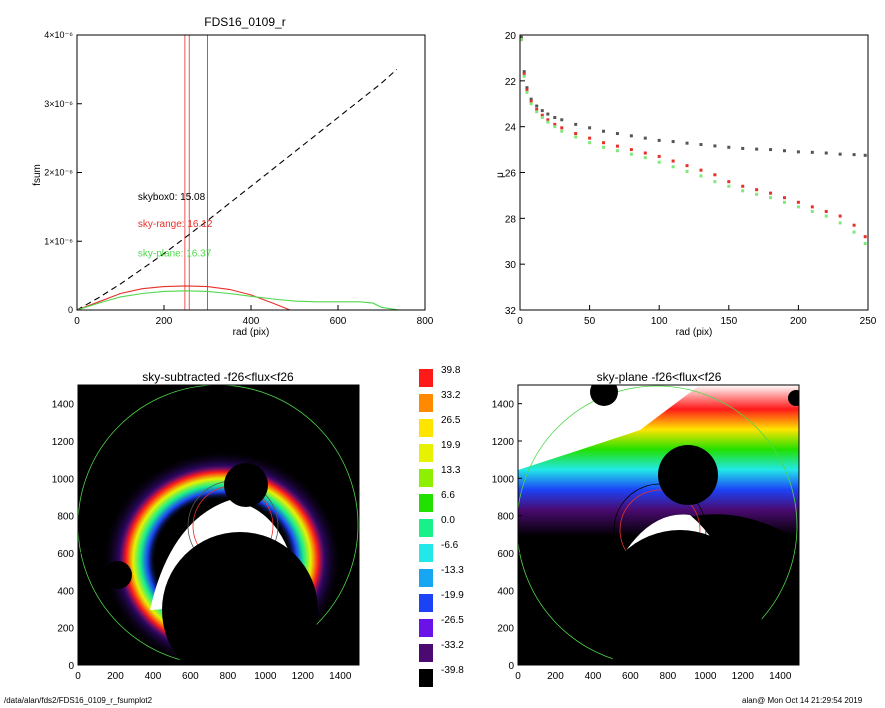 The image size is (885, 708). I want to click on fsum-x-tick-label: 600, so click(338, 321).